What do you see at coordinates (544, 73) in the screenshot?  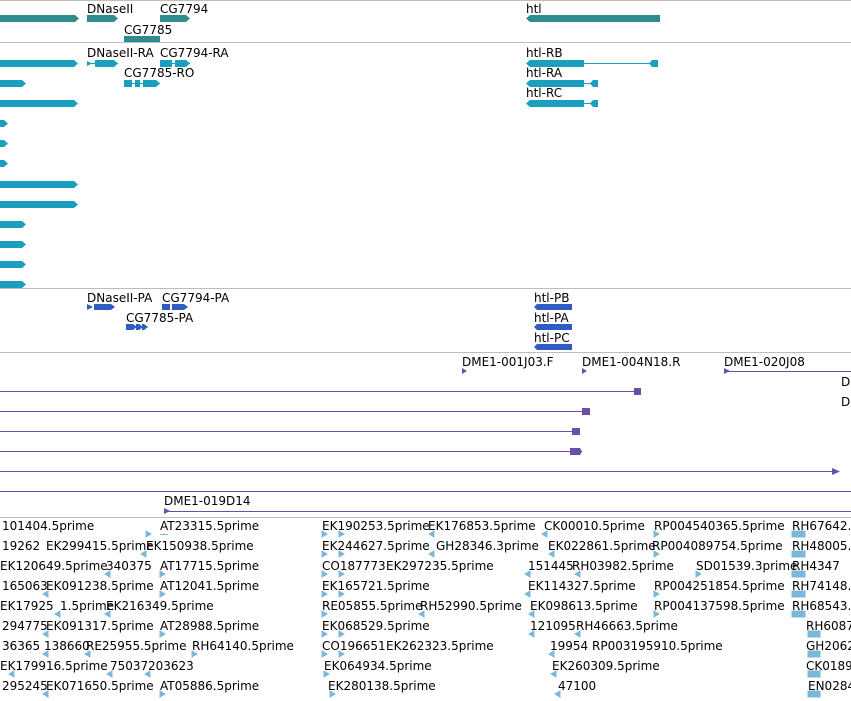 I see `transcript-label-htl-ra: htl-RA` at bounding box center [544, 73].